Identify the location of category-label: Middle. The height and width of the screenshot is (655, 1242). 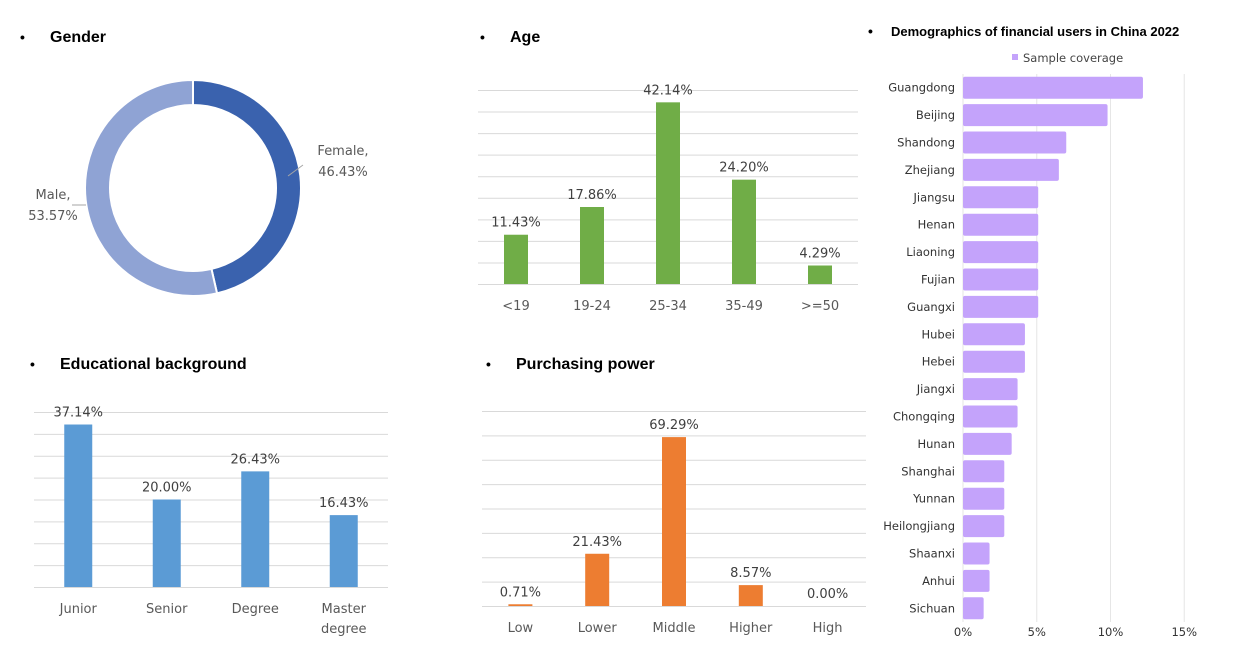
(674, 628).